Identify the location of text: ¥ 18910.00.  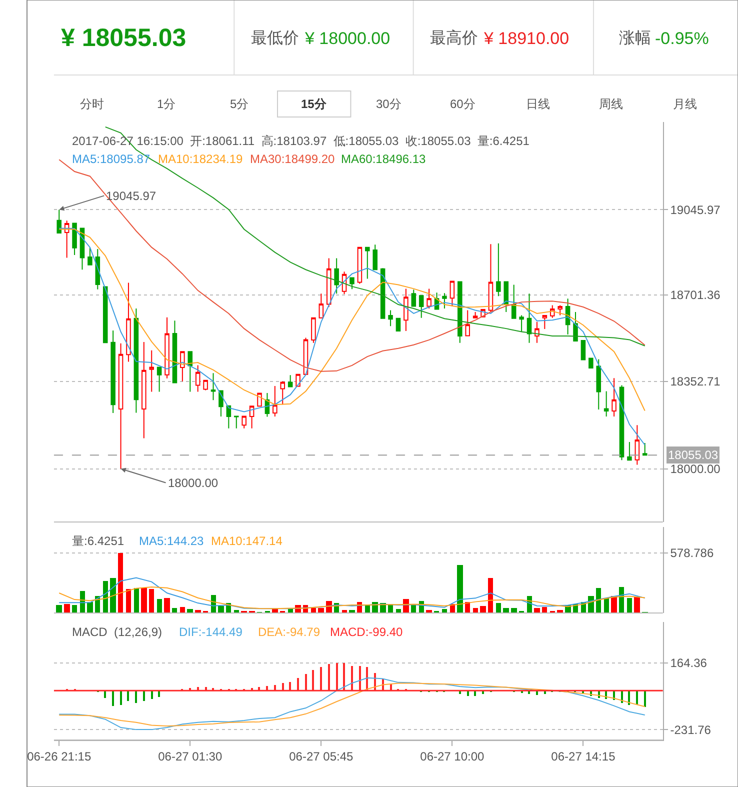
(526, 38).